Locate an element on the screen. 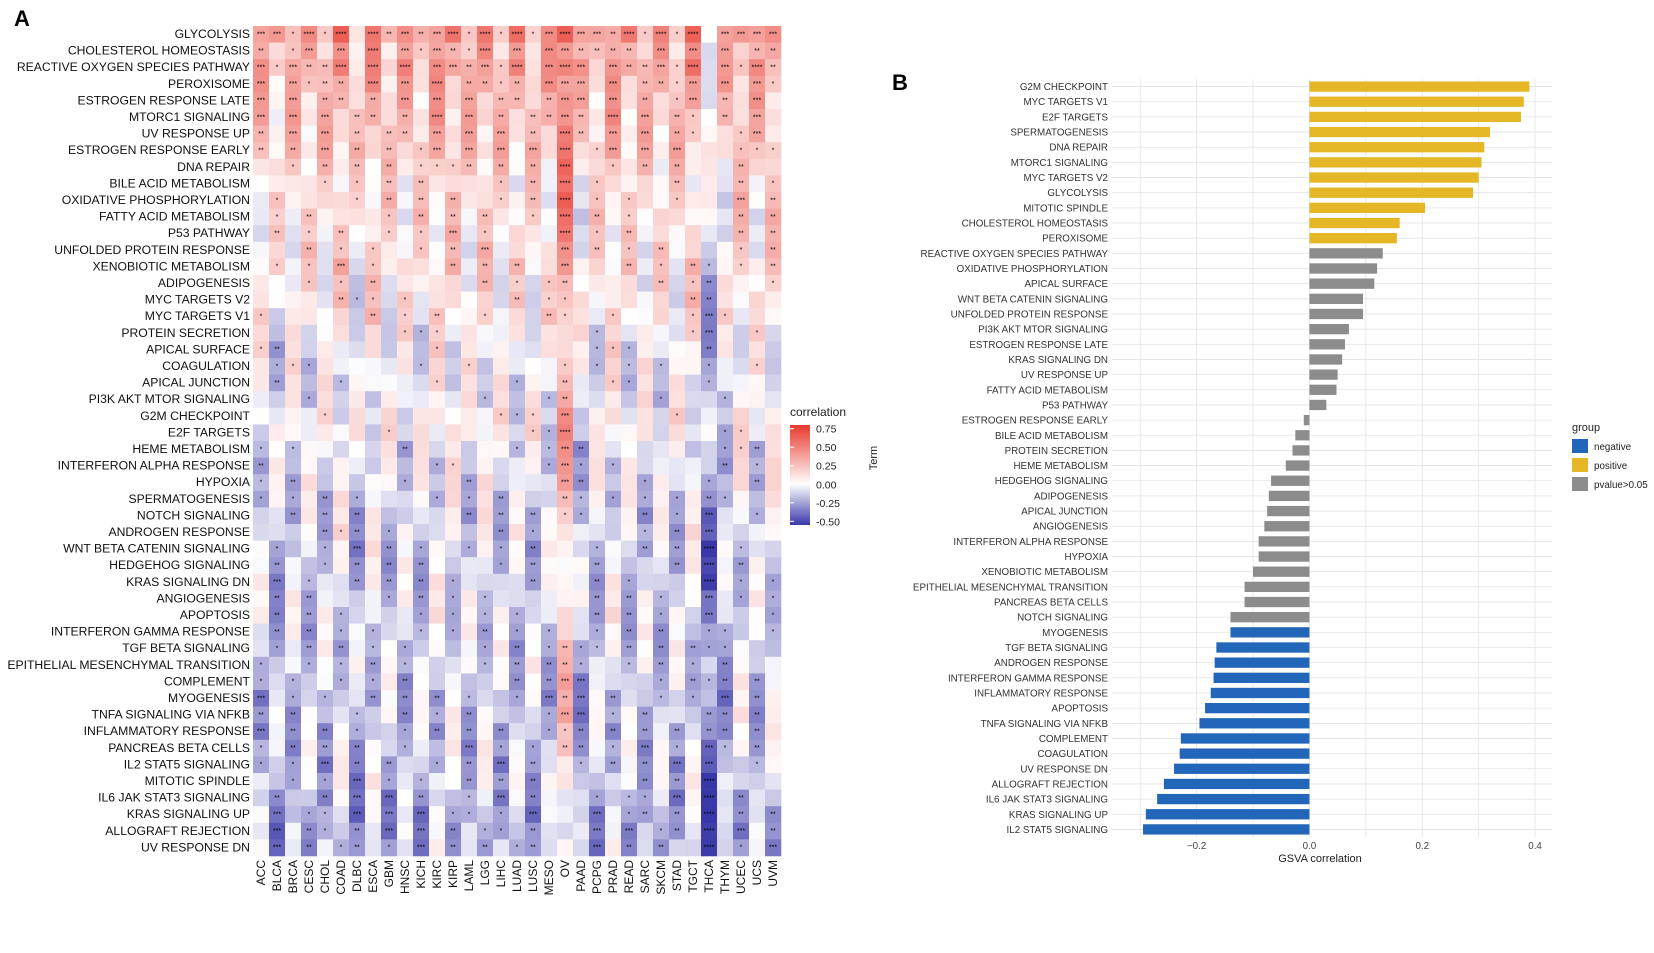 The image size is (1654, 953). x-tick-label: −0.2 is located at coordinates (1196, 846).